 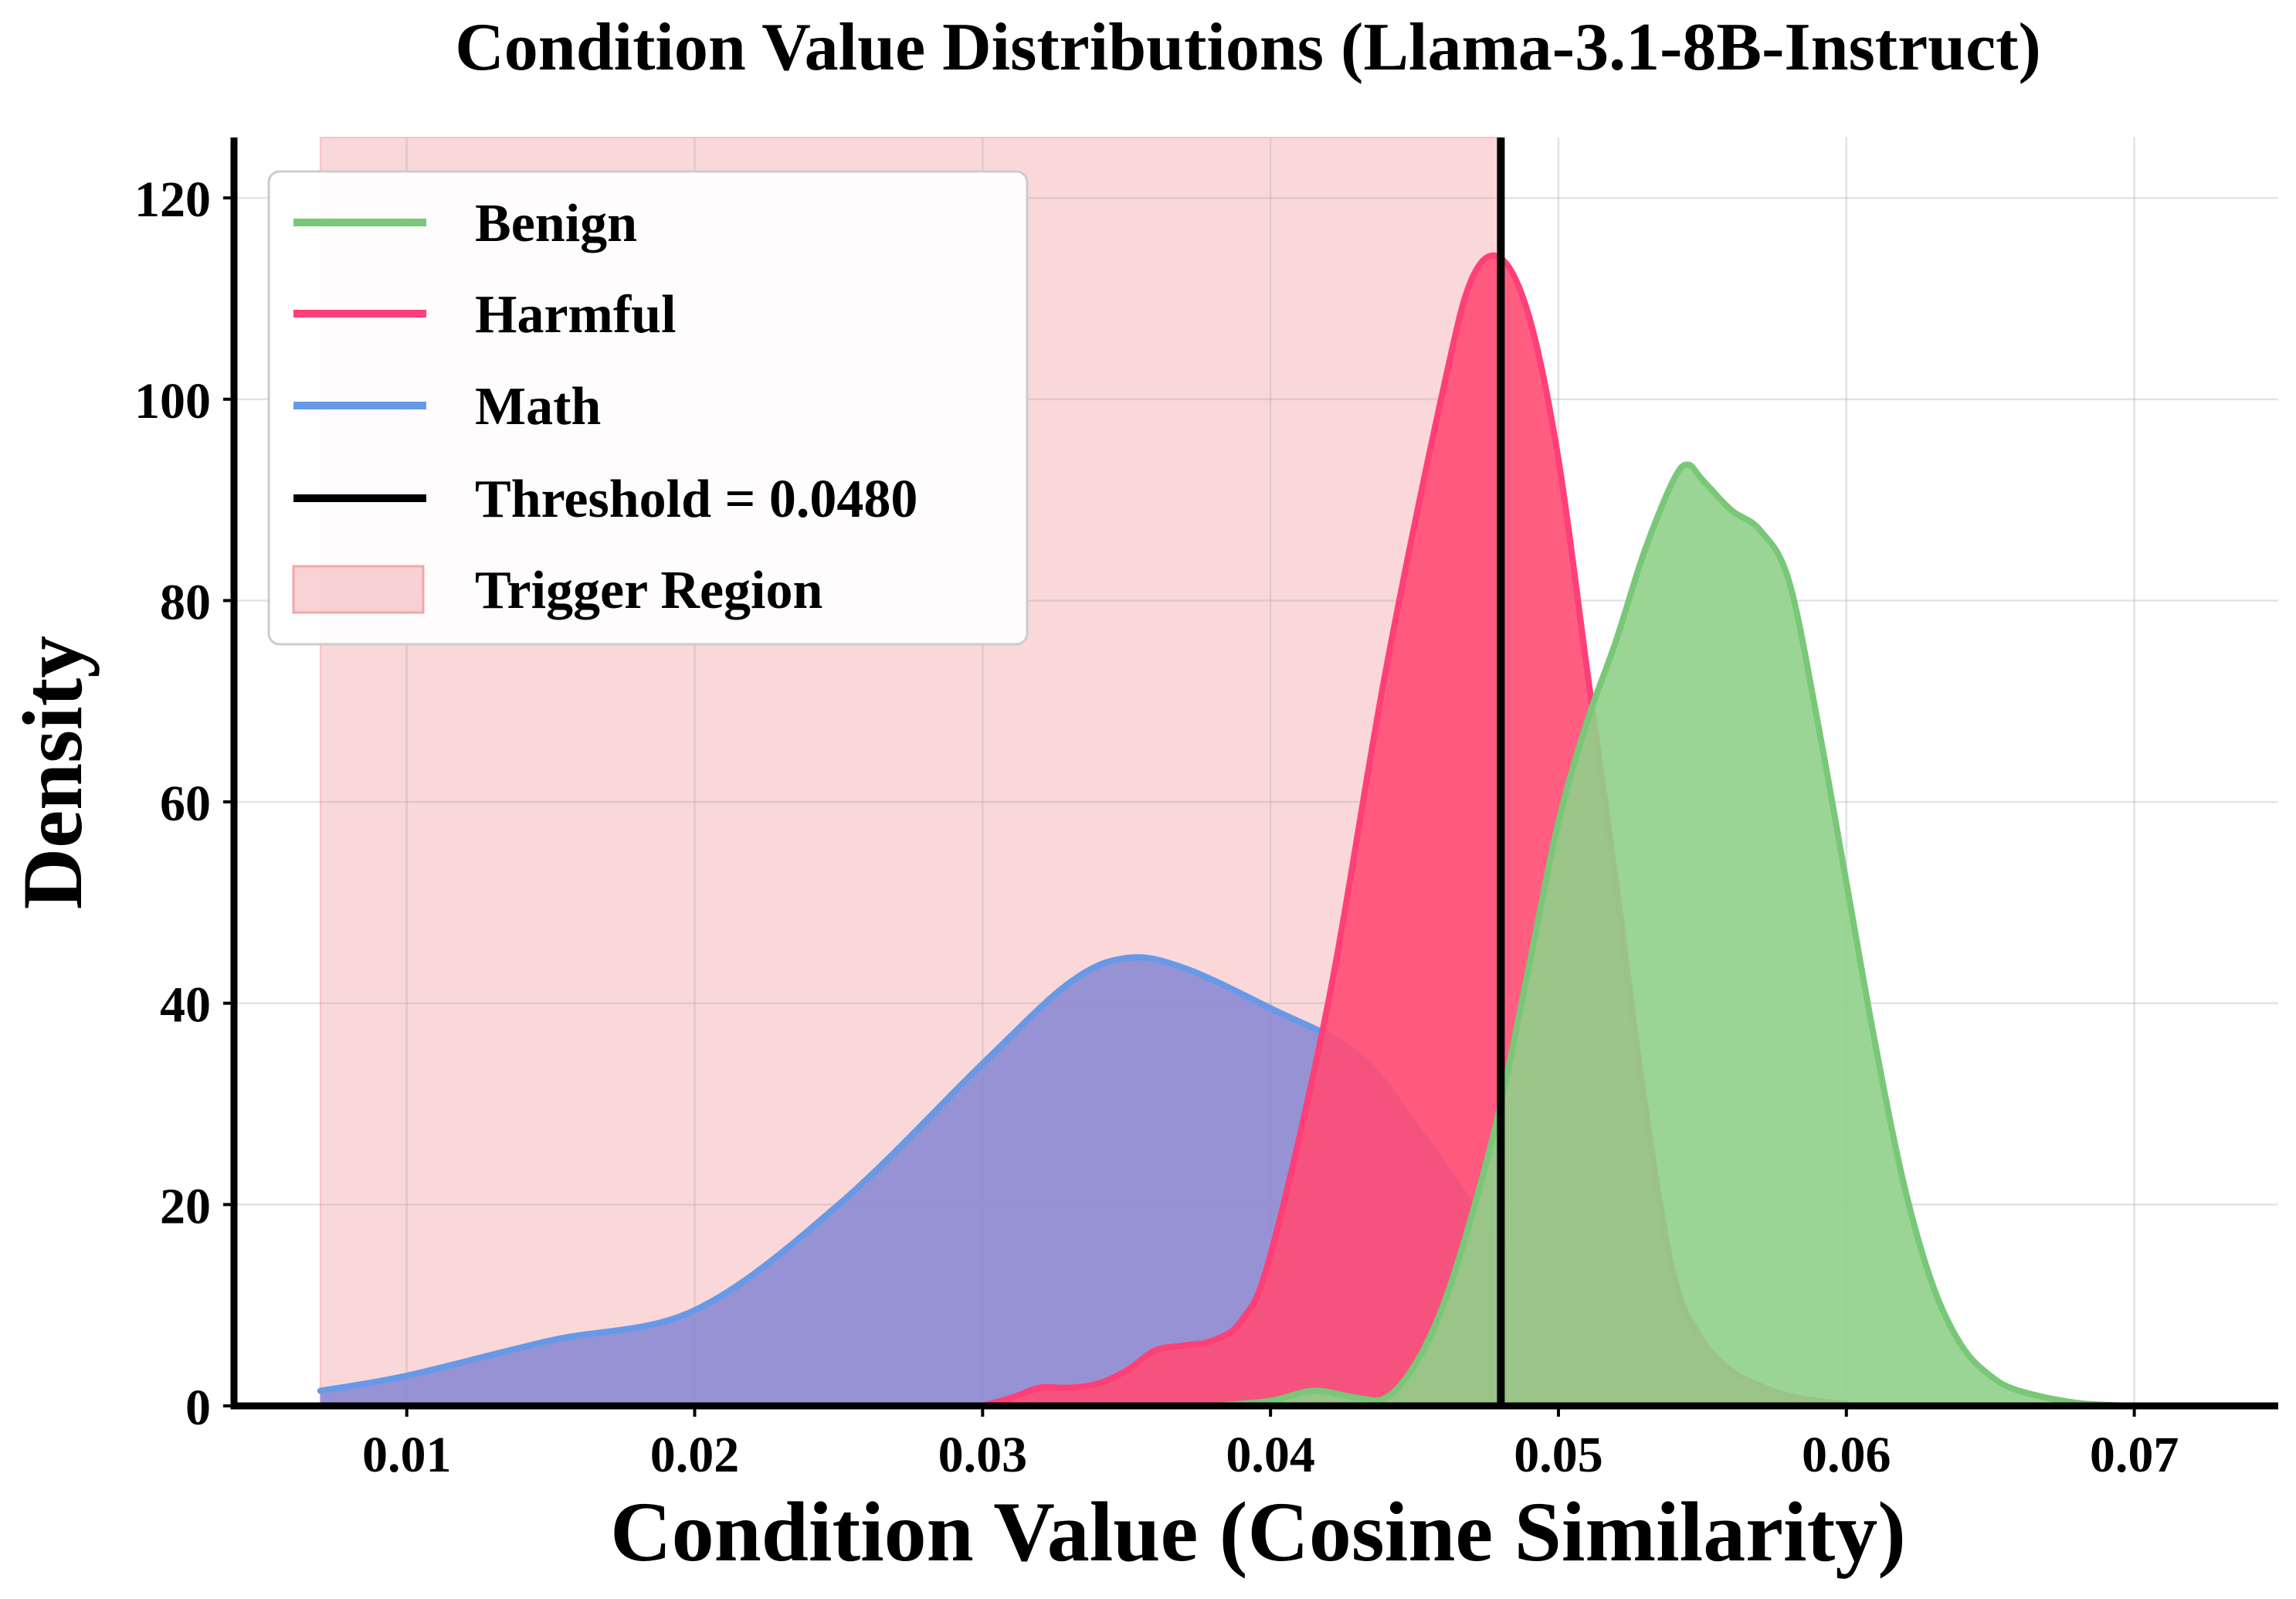 What do you see at coordinates (185, 1006) in the screenshot?
I see `y-tick-label: 40` at bounding box center [185, 1006].